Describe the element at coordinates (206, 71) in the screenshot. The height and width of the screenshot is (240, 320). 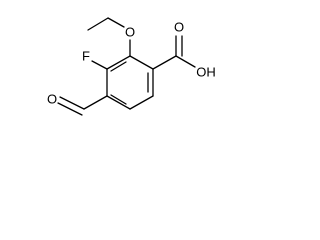
I see `atom-label: OH` at that location.